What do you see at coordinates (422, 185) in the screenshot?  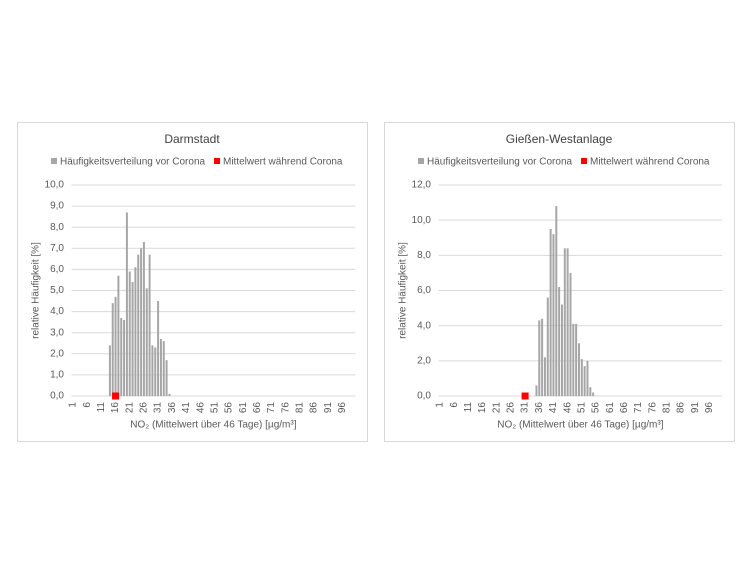 I see `y-tick-label: 12,0` at bounding box center [422, 185].